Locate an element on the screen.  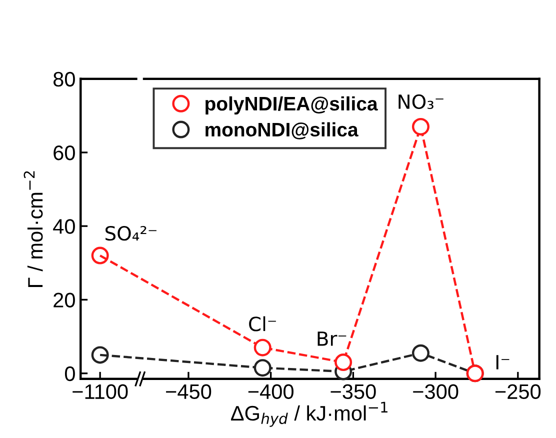
y-tick-label: 80 is located at coordinates (64, 79).